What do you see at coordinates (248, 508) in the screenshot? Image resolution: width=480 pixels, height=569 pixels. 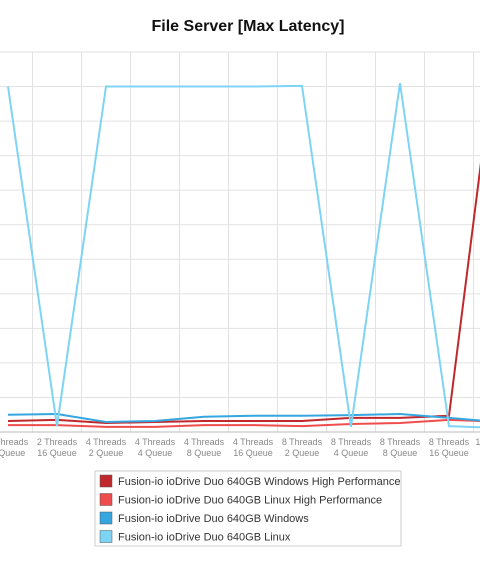 I see `legend` at bounding box center [248, 508].